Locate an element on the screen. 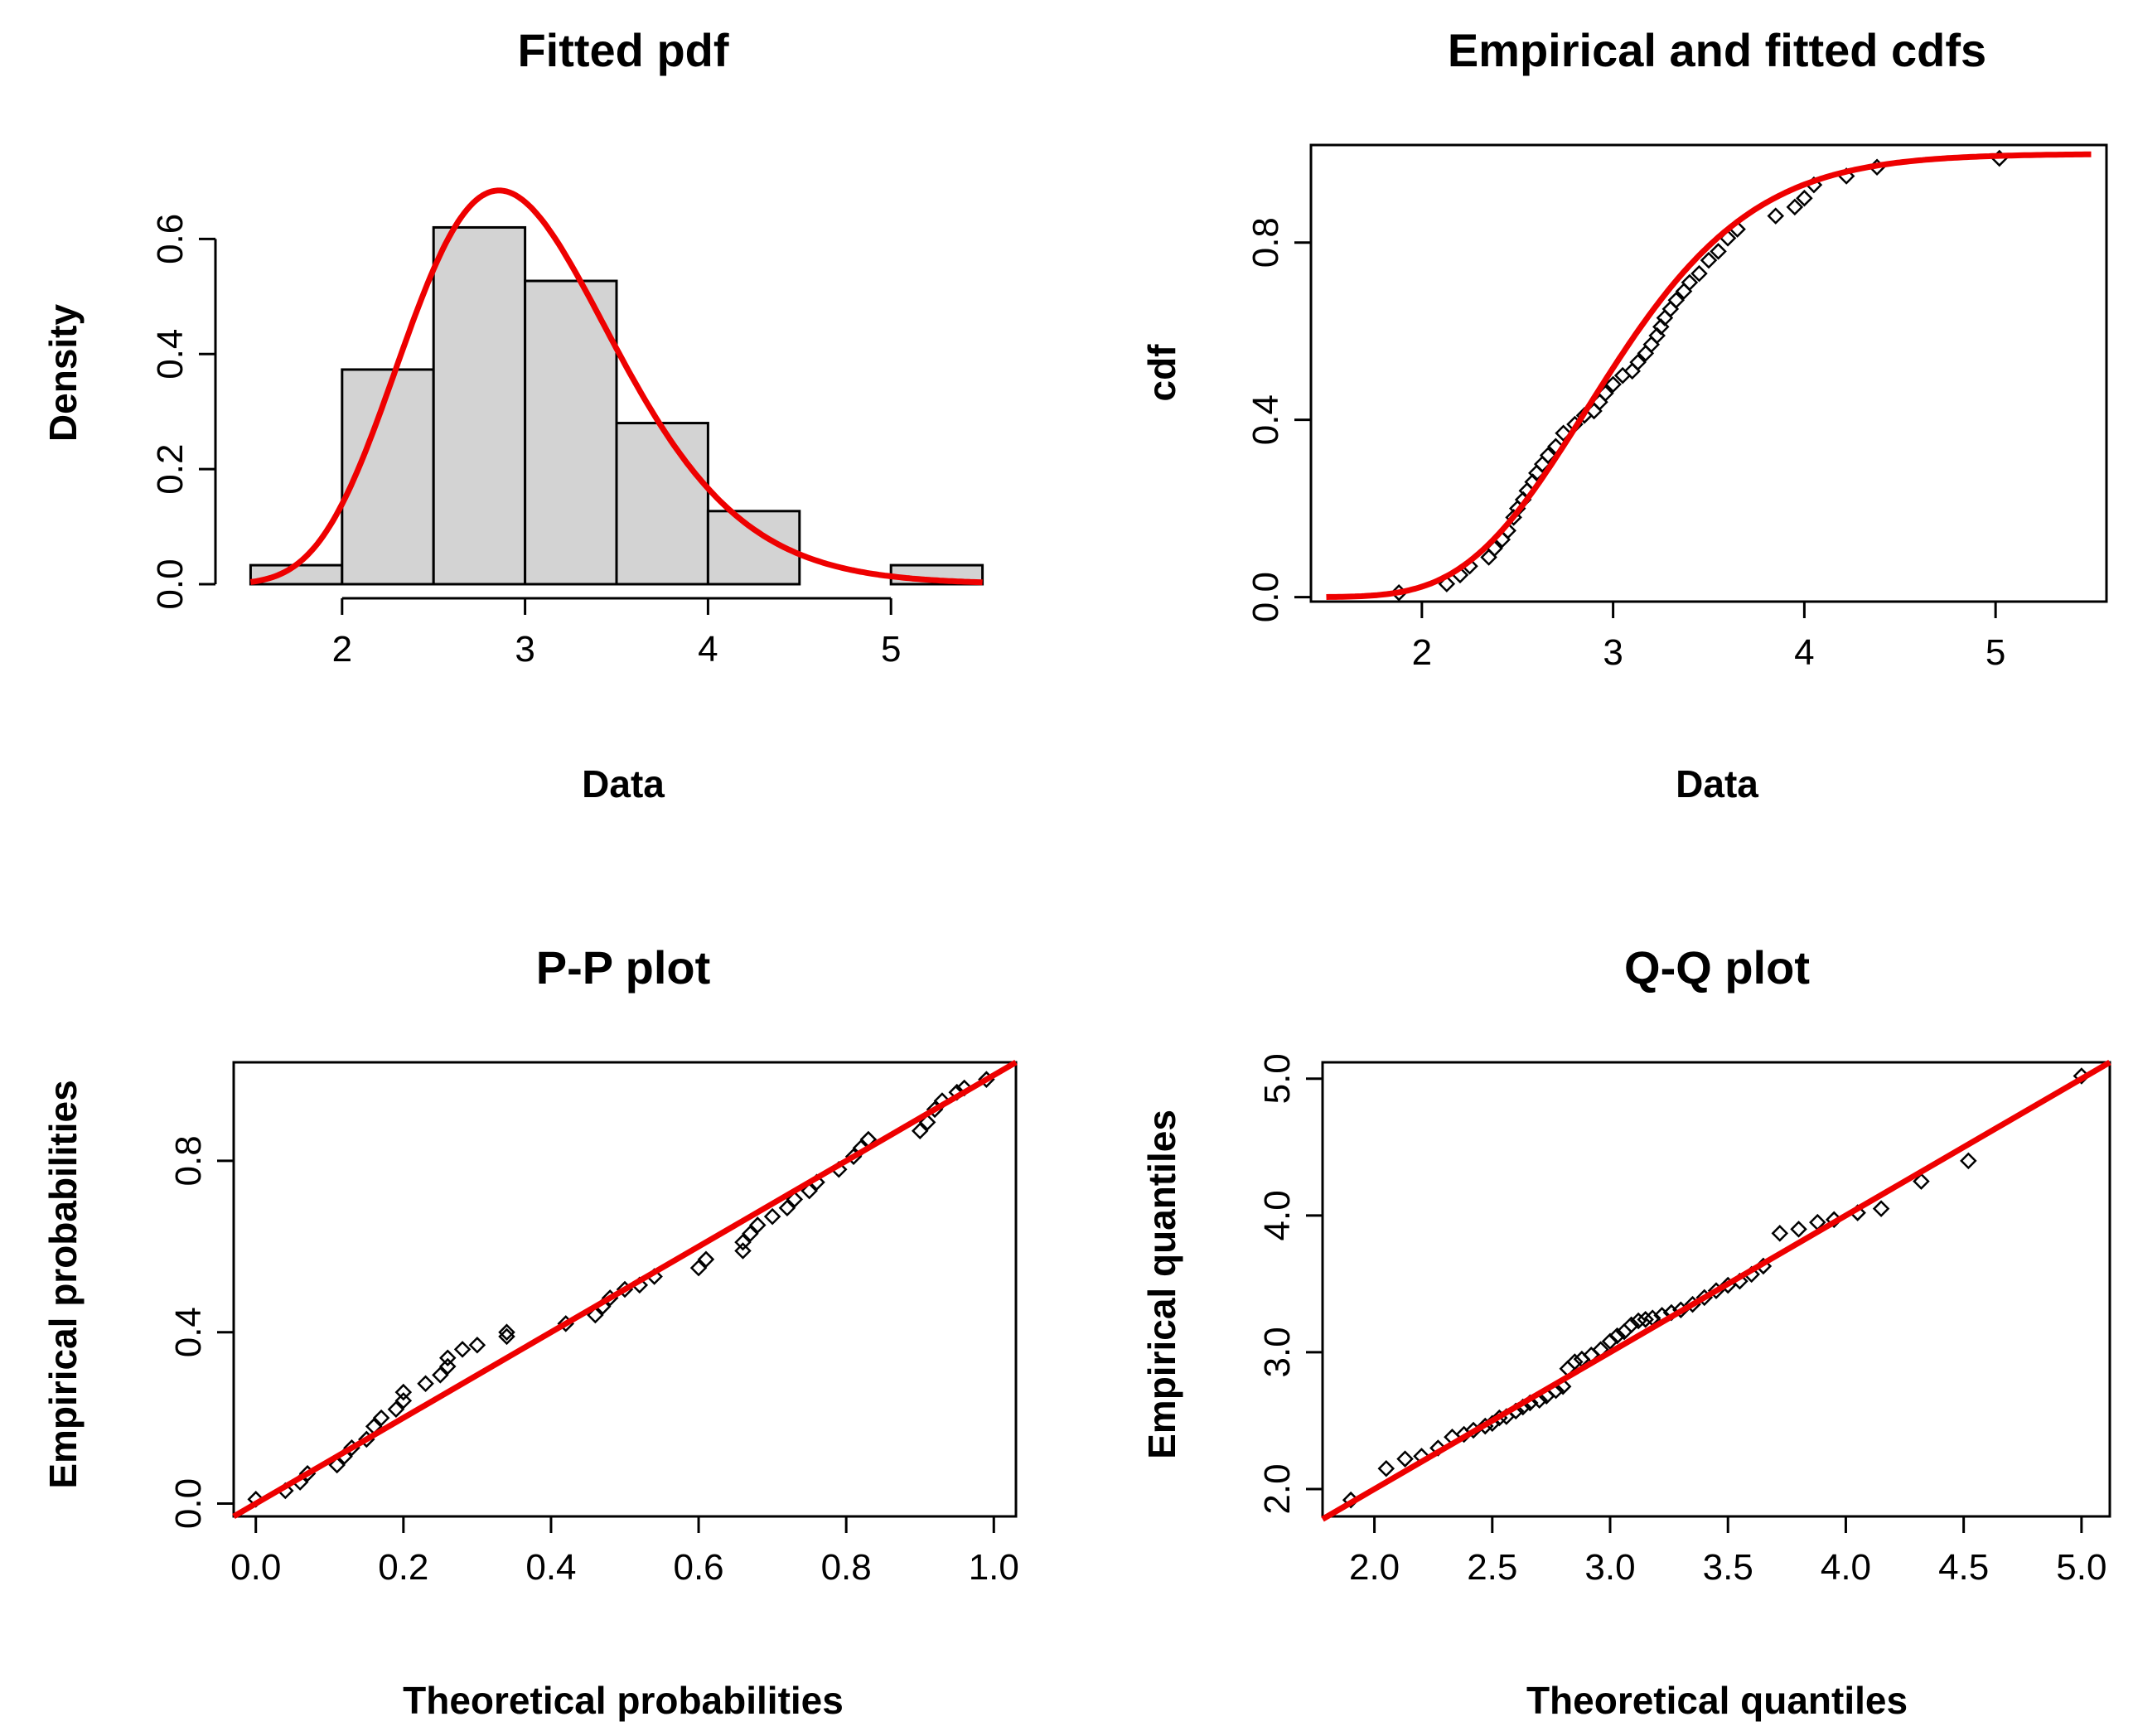  qq-x-tick-label: 2.5 is located at coordinates (1492, 1567).